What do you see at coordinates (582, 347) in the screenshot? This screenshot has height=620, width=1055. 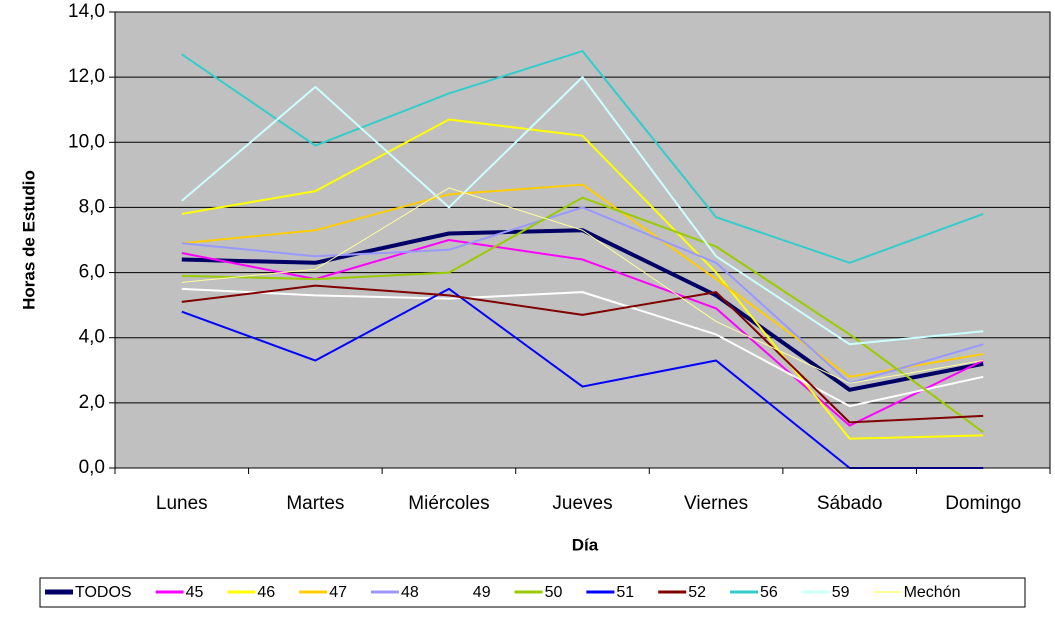 I see `series-line` at bounding box center [582, 347].